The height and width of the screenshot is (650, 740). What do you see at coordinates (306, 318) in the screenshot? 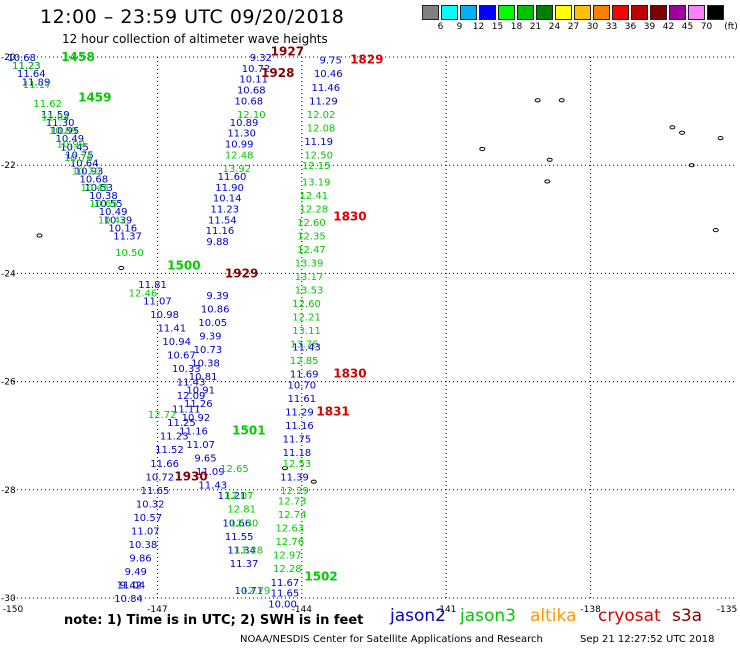
I see `swh-reading: 12.21` at bounding box center [306, 318].